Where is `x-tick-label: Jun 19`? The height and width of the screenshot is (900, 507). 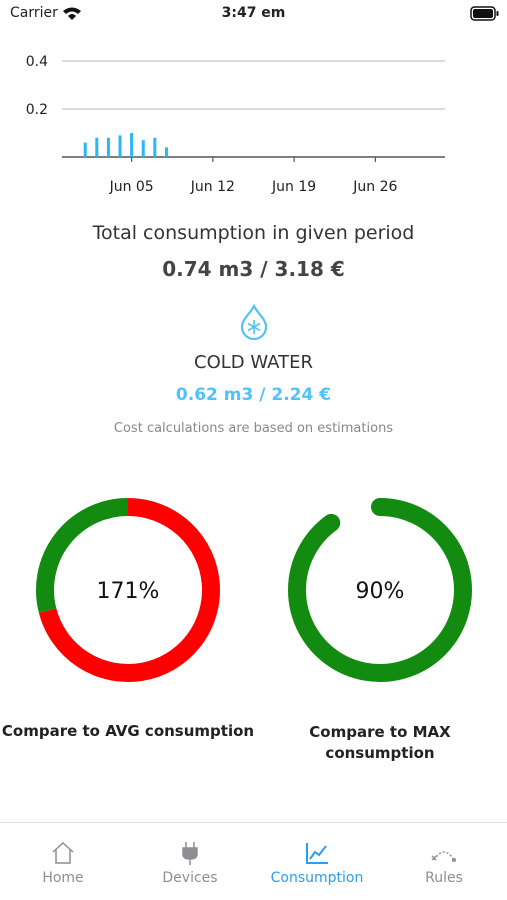
x-tick-label: Jun 19 is located at coordinates (293, 187).